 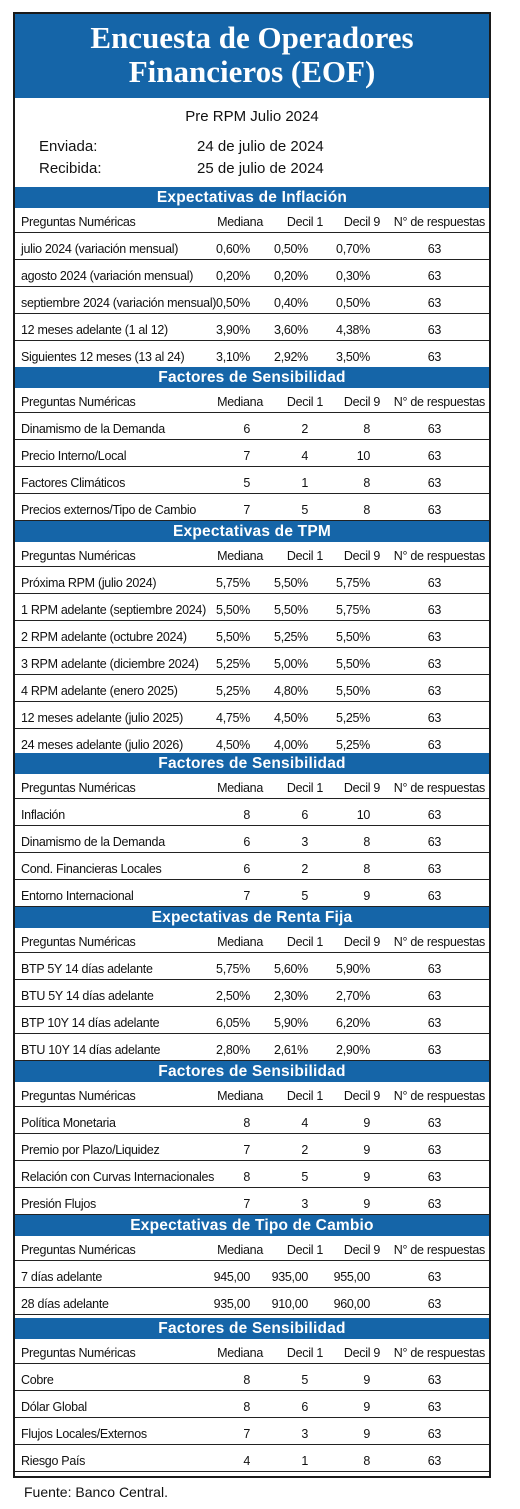 What do you see at coordinates (291, 745) in the screenshot?
I see `cell-value: 4,00%` at bounding box center [291, 745].